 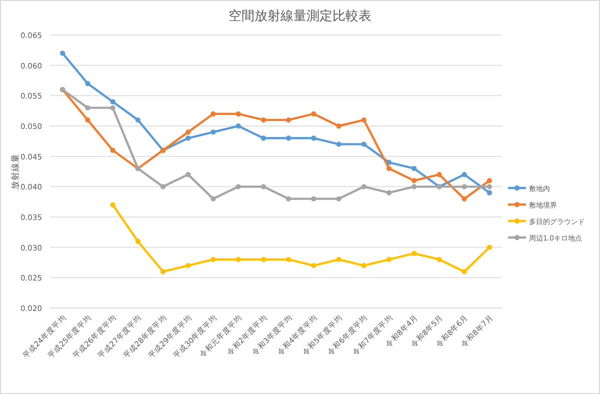 I want to click on y-axis-title: 放射線量, so click(x=15, y=172).